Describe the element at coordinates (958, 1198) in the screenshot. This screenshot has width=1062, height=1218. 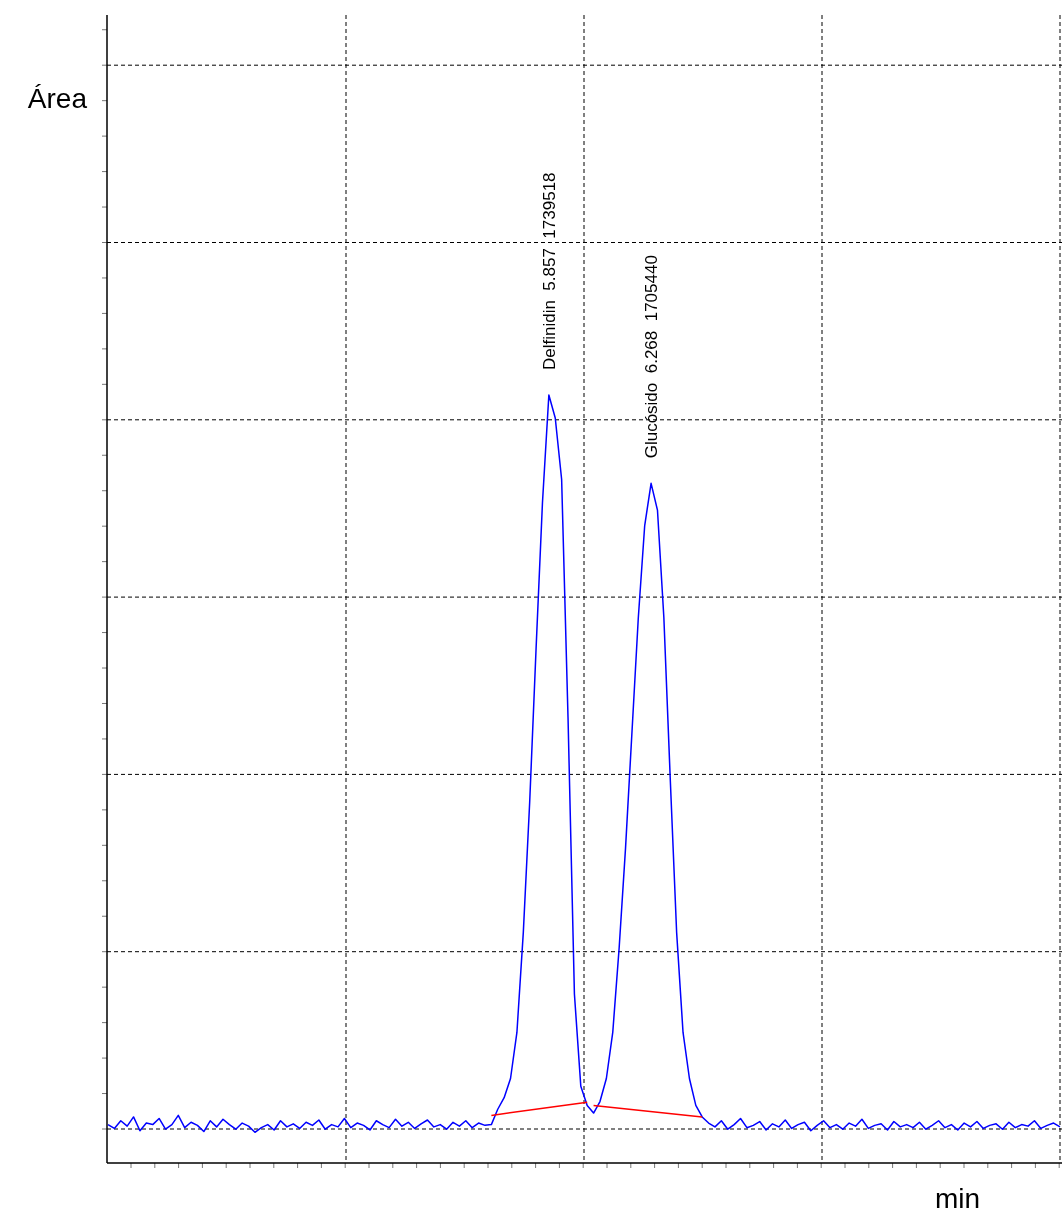
I see `x-axis-title: min` at that location.